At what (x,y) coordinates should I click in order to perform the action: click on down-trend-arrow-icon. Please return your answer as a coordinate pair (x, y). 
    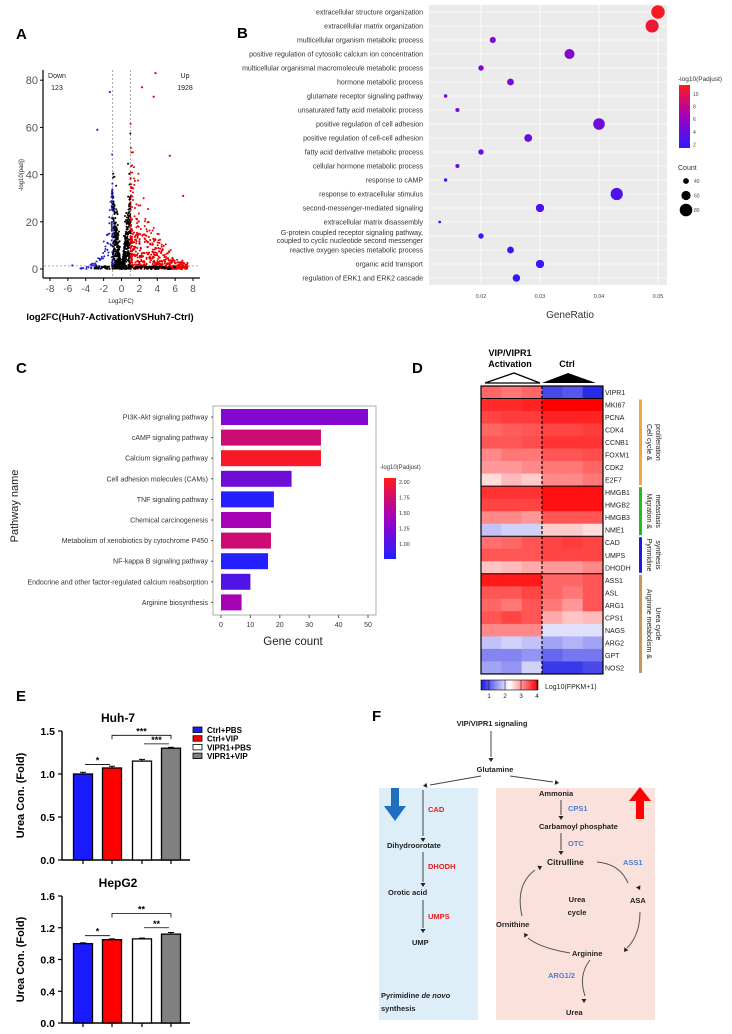
    Looking at the image, I should click on (395, 813).